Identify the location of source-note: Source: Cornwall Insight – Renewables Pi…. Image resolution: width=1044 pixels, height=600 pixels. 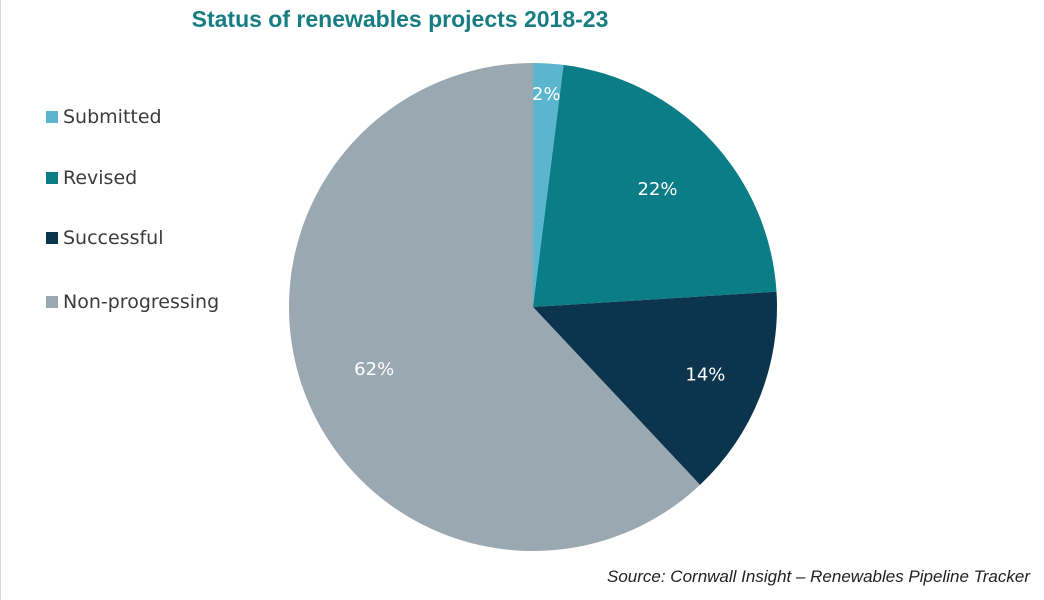
(818, 576).